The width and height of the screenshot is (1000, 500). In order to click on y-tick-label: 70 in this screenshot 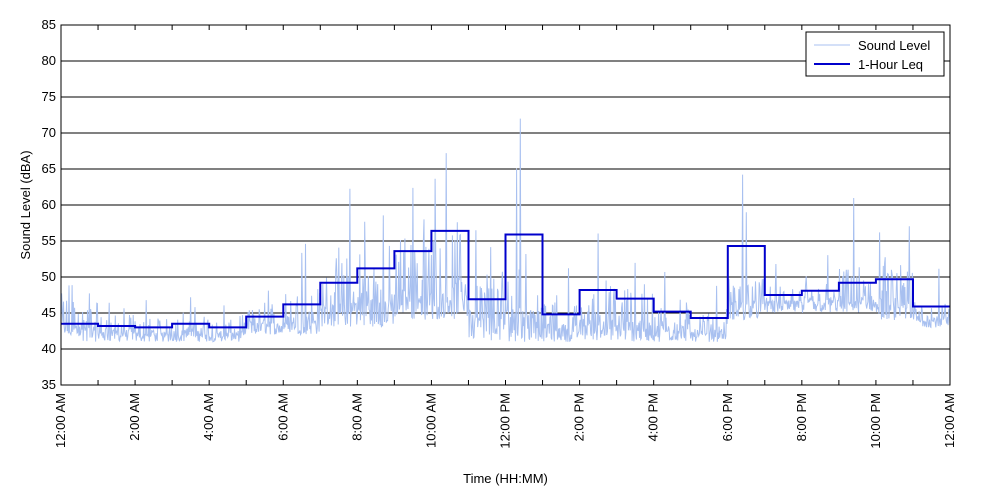, I will do `click(49, 132)`.